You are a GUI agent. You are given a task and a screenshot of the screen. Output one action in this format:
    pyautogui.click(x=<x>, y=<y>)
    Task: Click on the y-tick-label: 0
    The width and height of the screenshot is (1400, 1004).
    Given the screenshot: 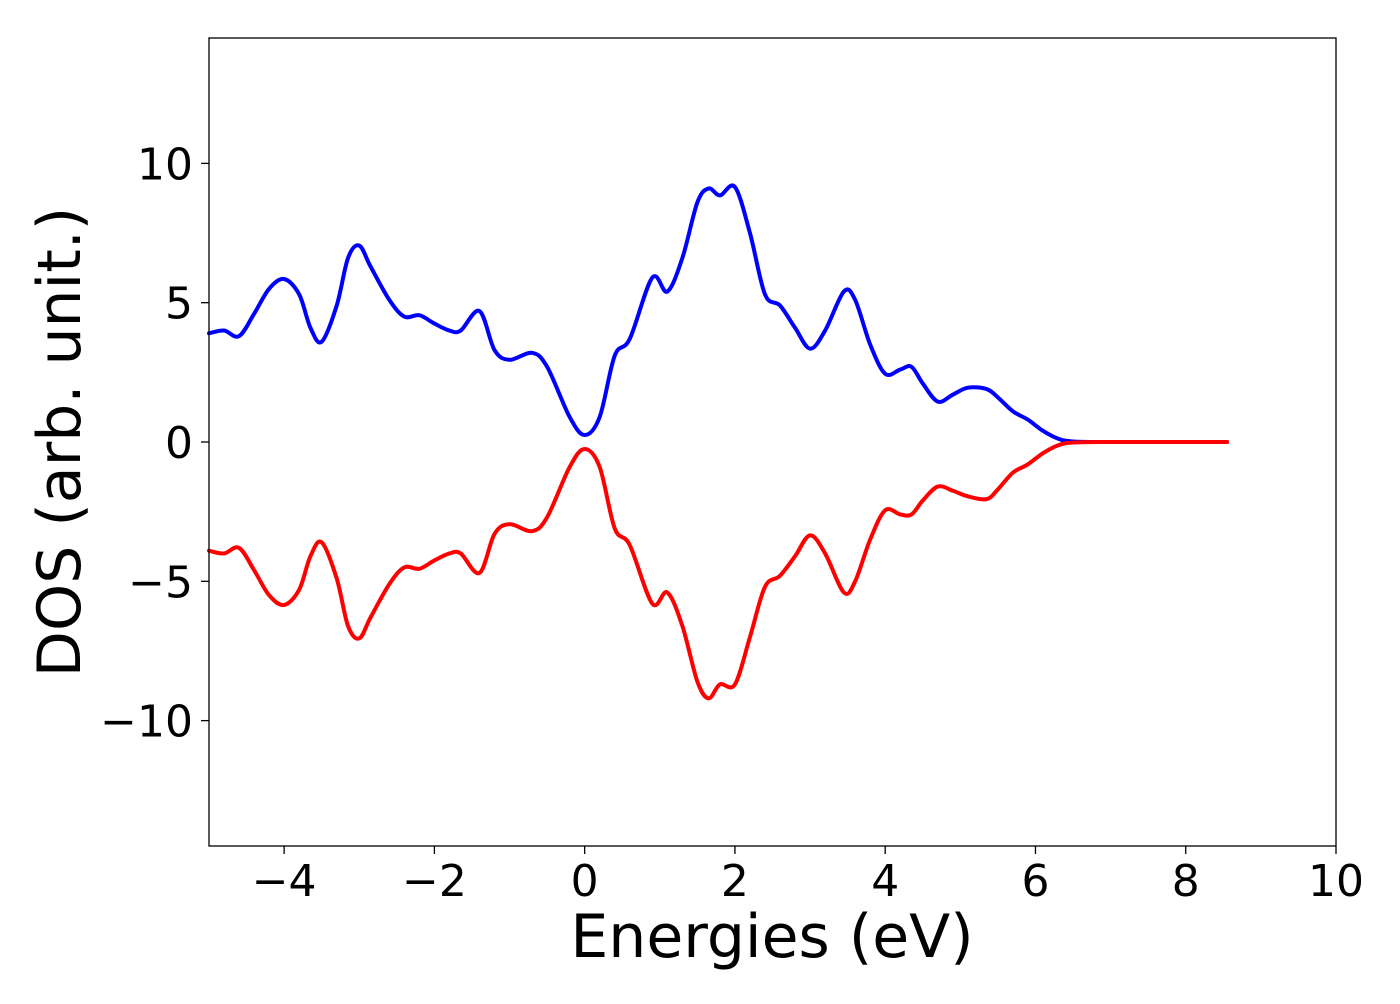 What is the action you would take?
    pyautogui.click(x=179, y=443)
    